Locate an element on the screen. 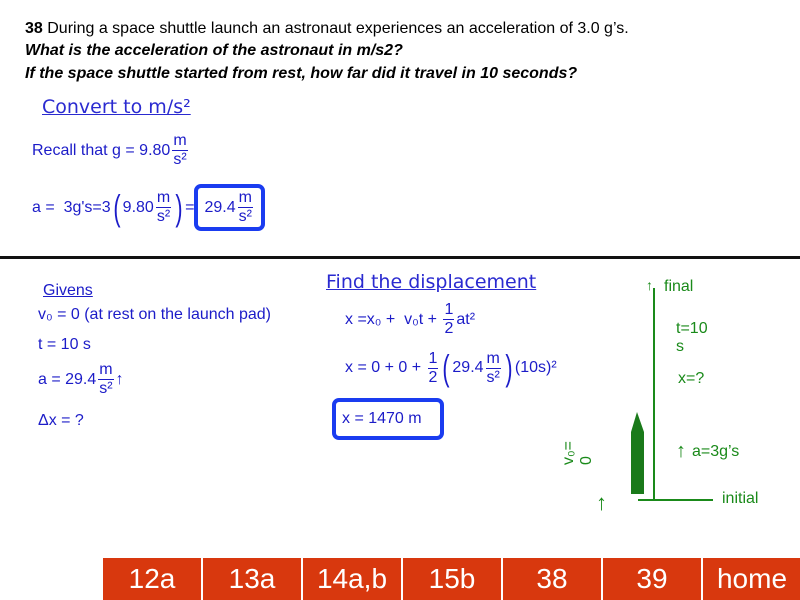  nav-bar: 12a 13a 14a,b 15b 38 39 home is located at coordinates (451, 579).